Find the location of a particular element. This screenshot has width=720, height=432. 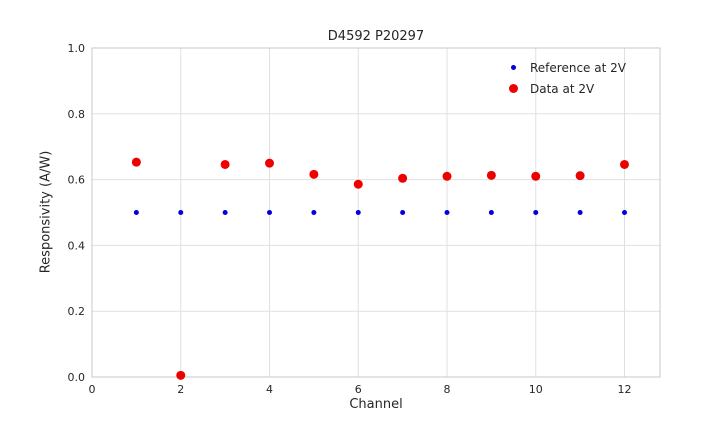

x-tick-label: 10 is located at coordinates (536, 389).